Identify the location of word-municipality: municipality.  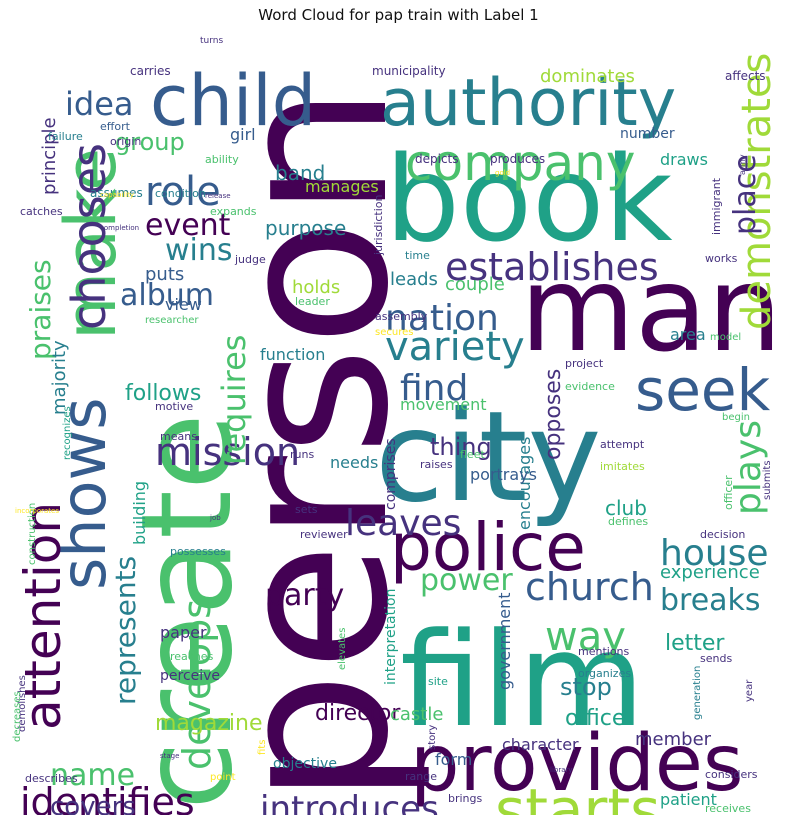
(409, 71).